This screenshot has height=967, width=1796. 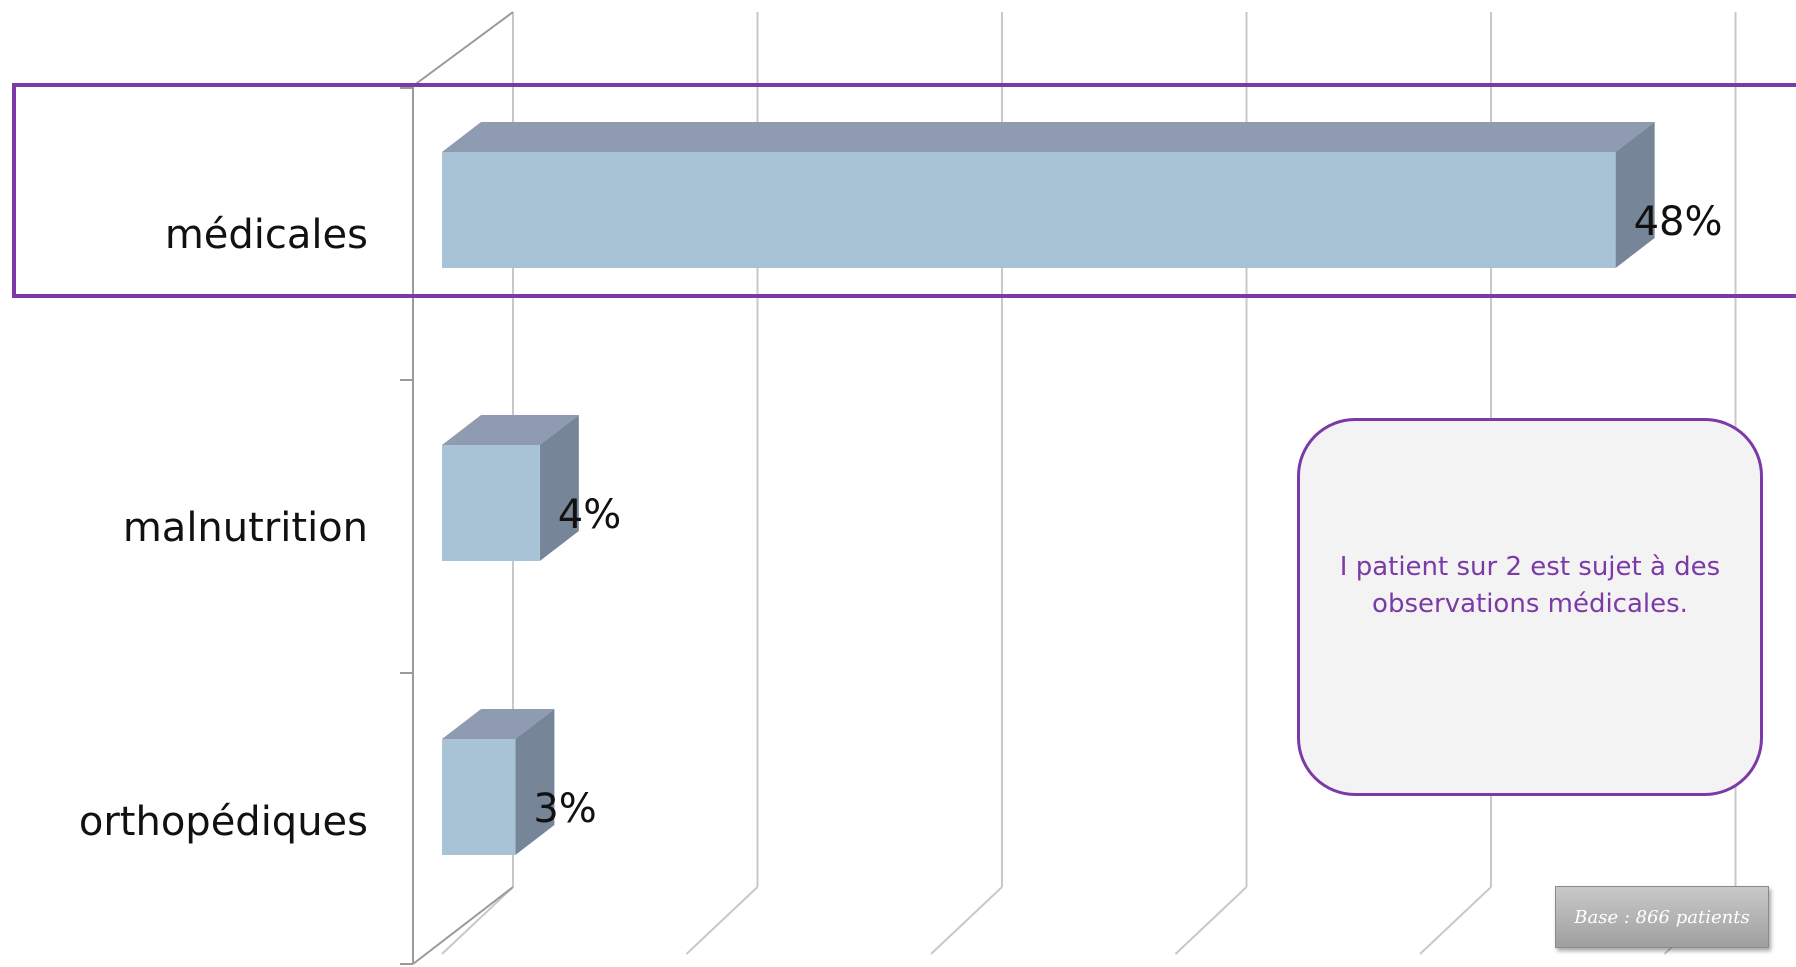 What do you see at coordinates (1678, 222) in the screenshot?
I see `value-label: 48%` at bounding box center [1678, 222].